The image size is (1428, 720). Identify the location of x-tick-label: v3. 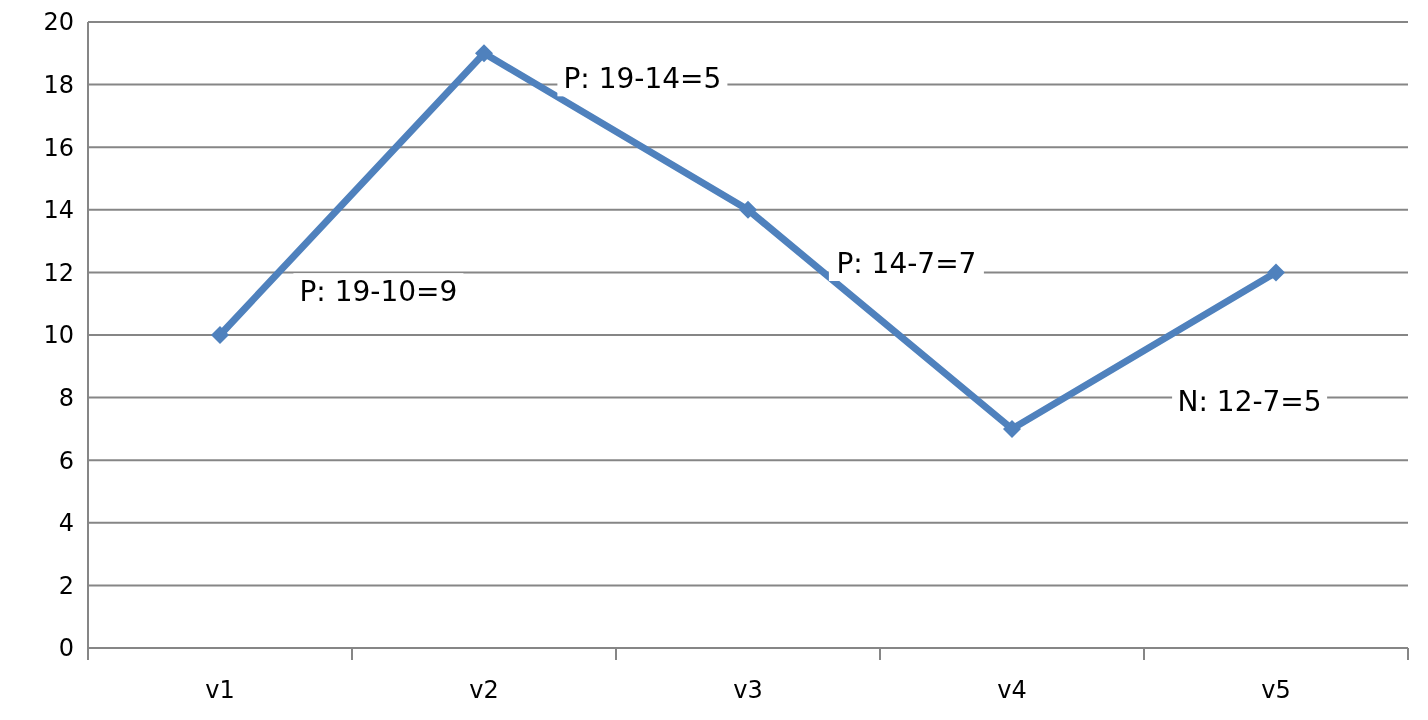
(748, 690).